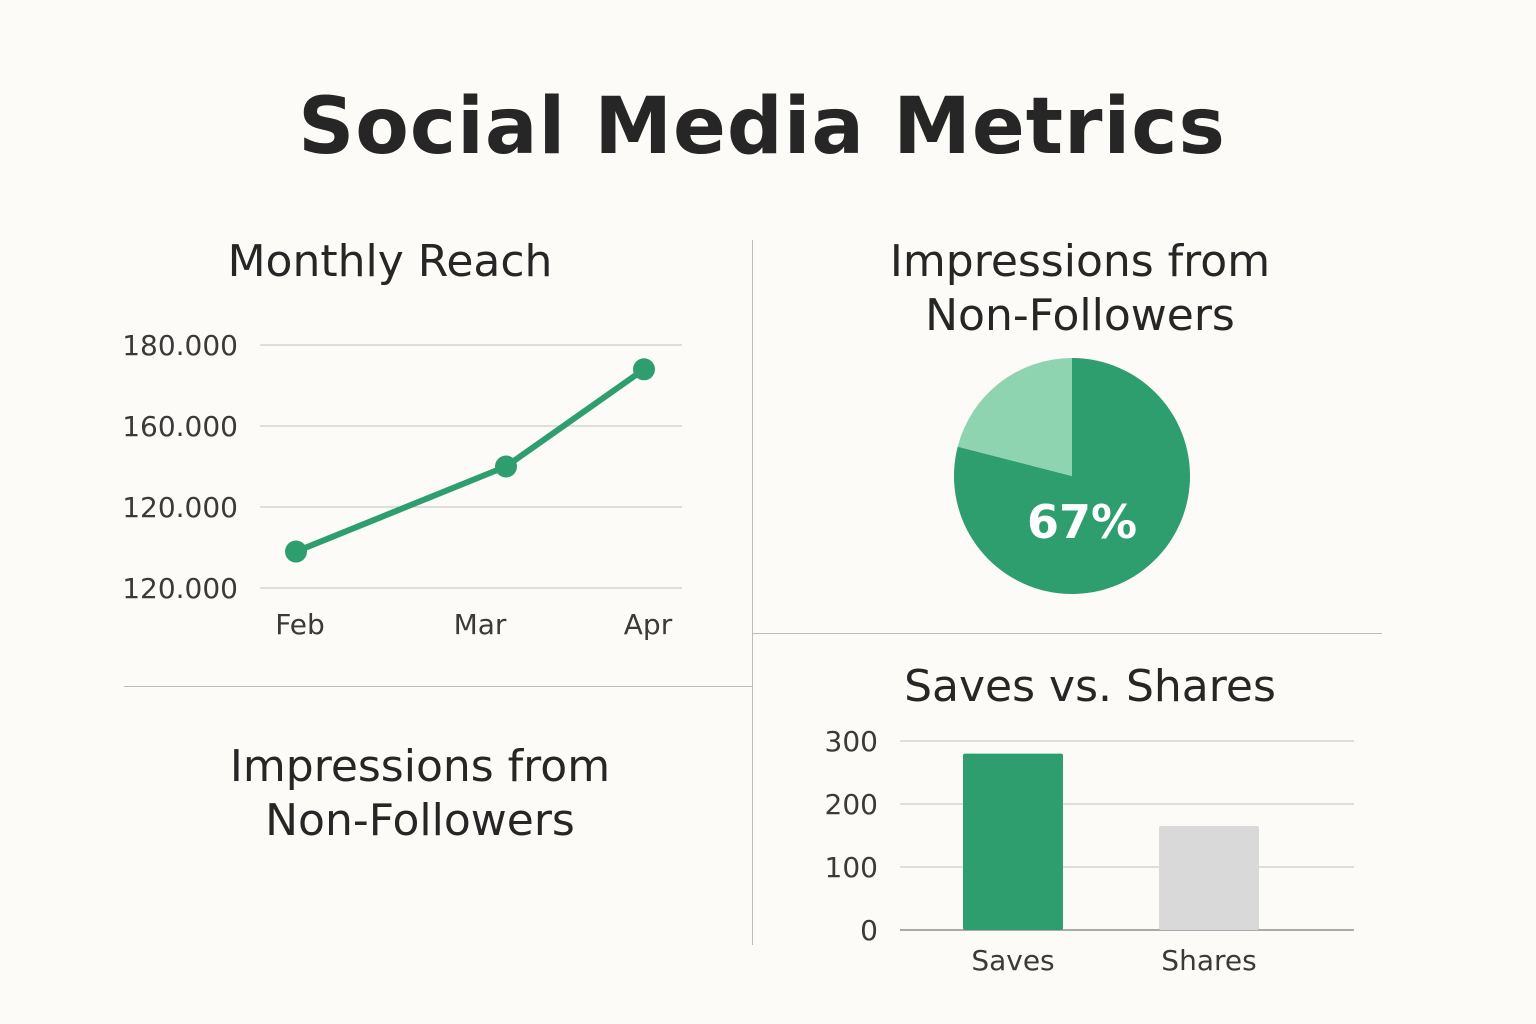 The height and width of the screenshot is (1024, 1536). I want to click on bar-shares, so click(1209, 878).